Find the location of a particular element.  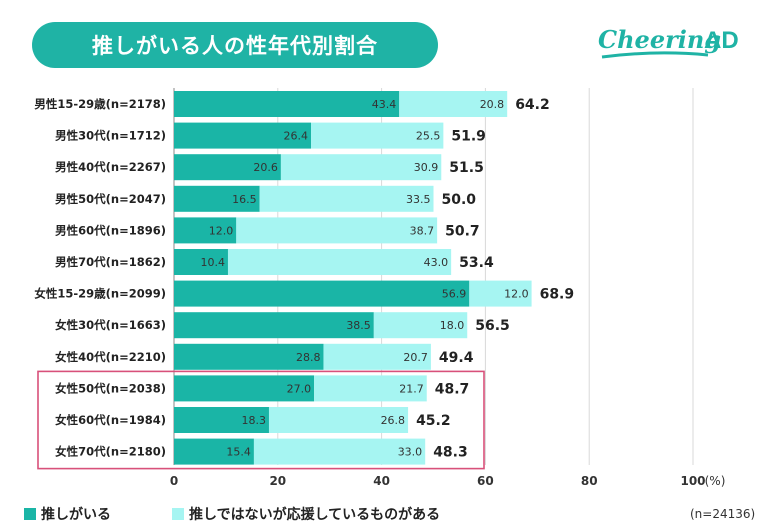

total-label: 48.3 is located at coordinates (450, 453).